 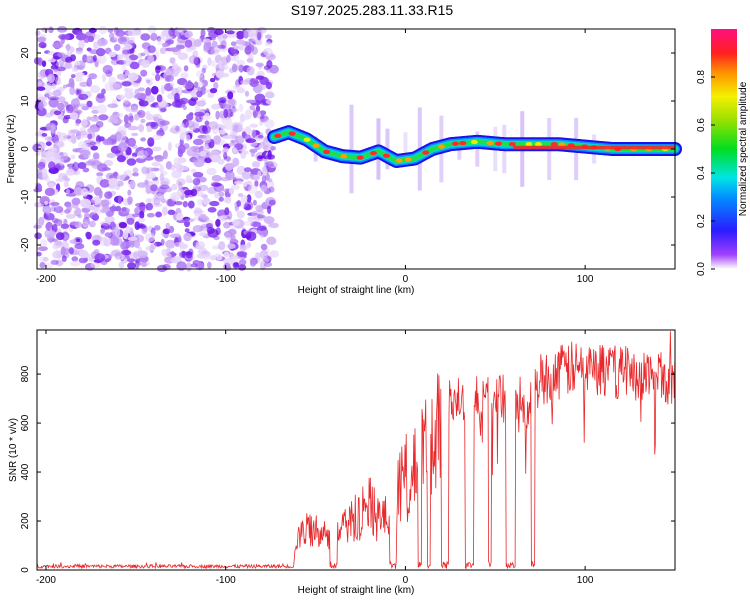 I want to click on snr-y-tick-label: 400, so click(x=25, y=471).